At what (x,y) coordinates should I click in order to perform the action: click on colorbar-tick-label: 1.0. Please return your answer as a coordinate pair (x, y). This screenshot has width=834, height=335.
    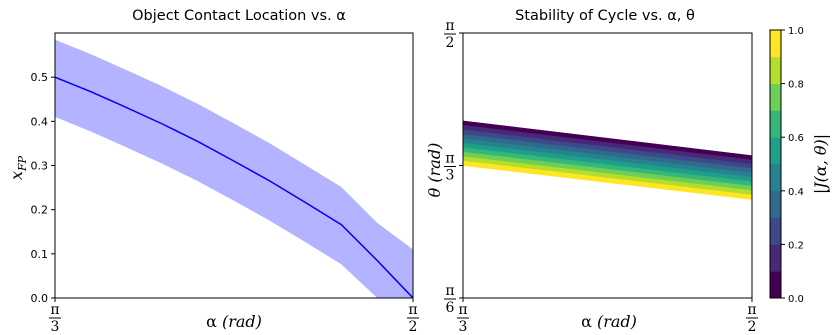
    Looking at the image, I should click on (796, 31).